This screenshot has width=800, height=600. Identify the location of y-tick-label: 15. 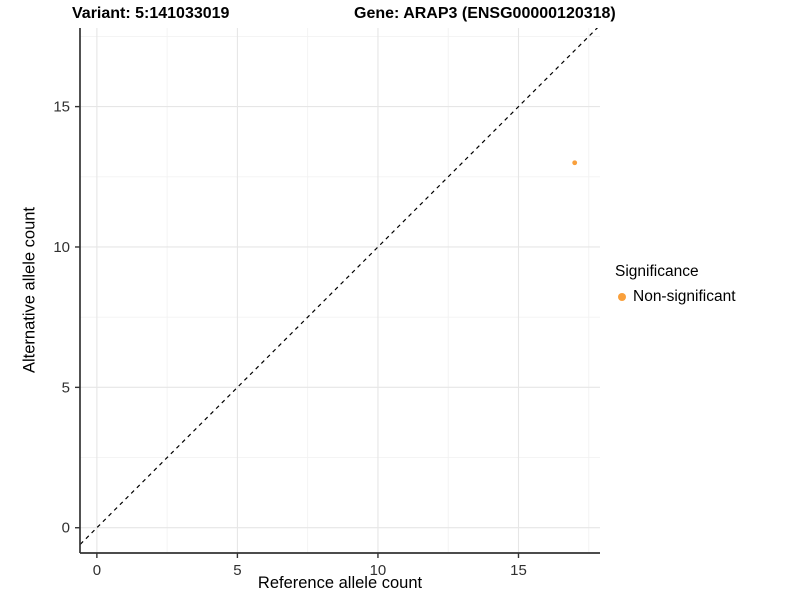
(61, 107).